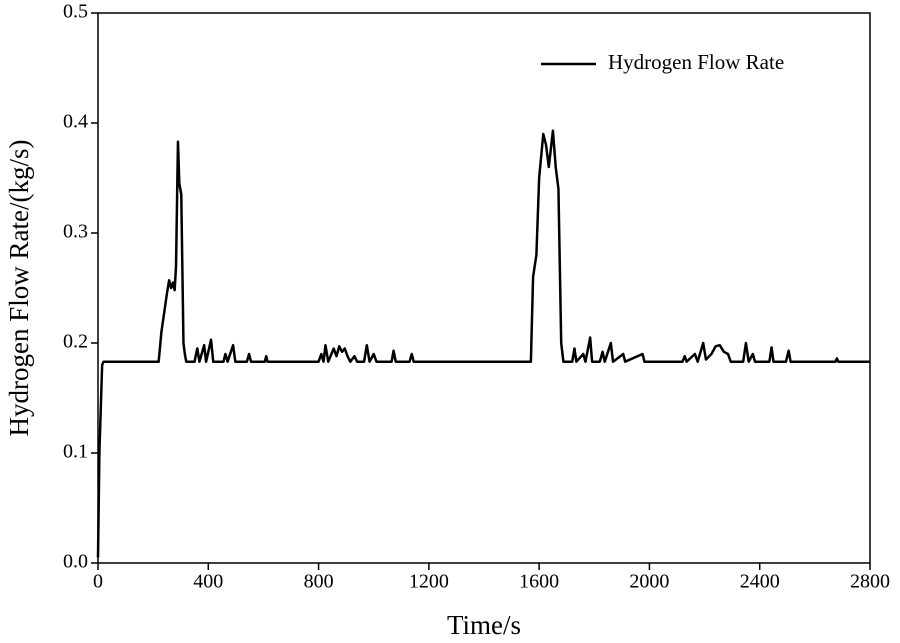  I want to click on x-tick-label: 2000, so click(649, 582).